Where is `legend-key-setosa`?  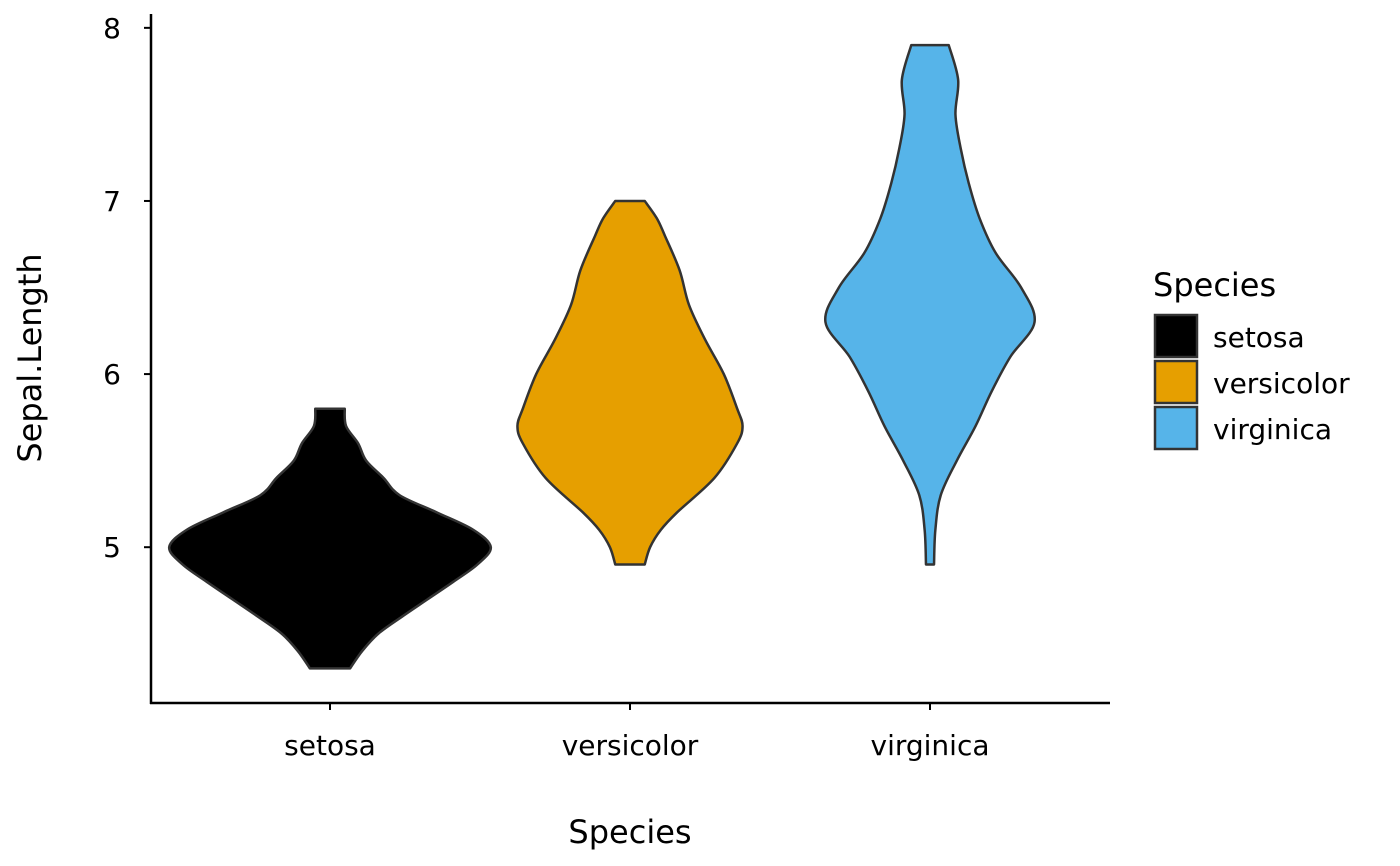
legend-key-setosa is located at coordinates (1176, 336).